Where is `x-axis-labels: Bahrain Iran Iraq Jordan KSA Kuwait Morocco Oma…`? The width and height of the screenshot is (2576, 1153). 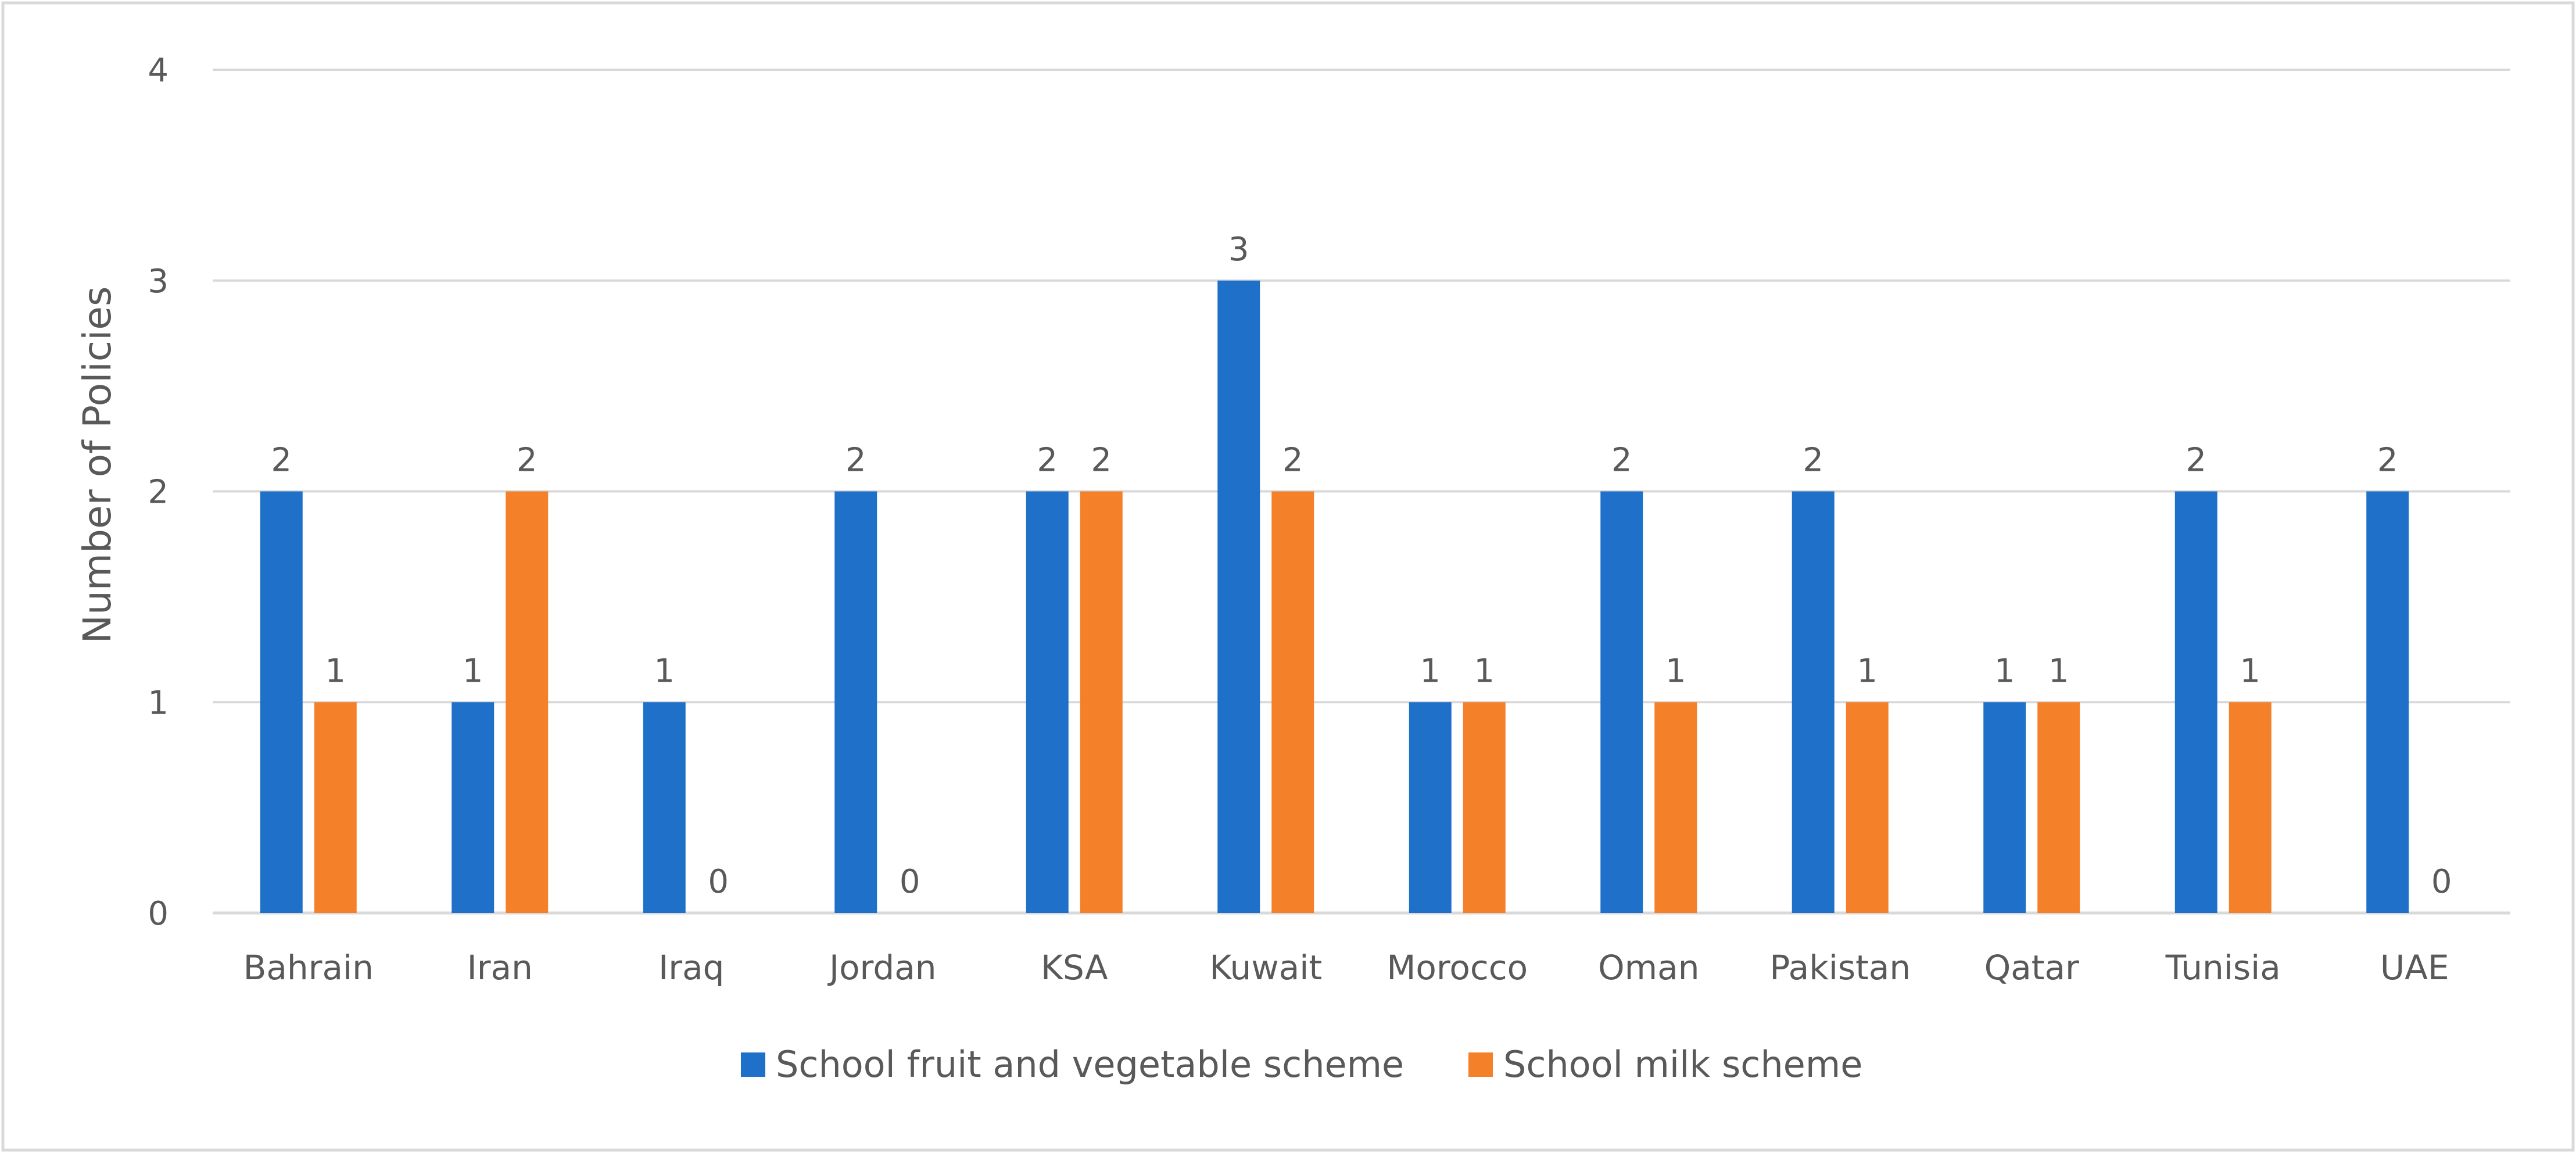
x-axis-labels: Bahrain Iran Iraq Jordan KSA Kuwait Morocco Oma… is located at coordinates (1346, 968).